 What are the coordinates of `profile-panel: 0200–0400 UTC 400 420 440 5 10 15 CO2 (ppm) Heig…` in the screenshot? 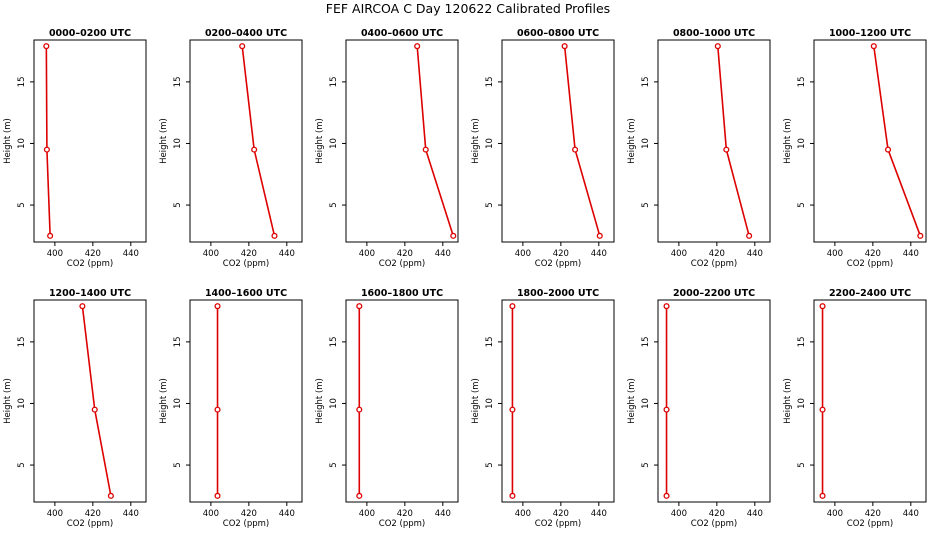 It's located at (231, 148).